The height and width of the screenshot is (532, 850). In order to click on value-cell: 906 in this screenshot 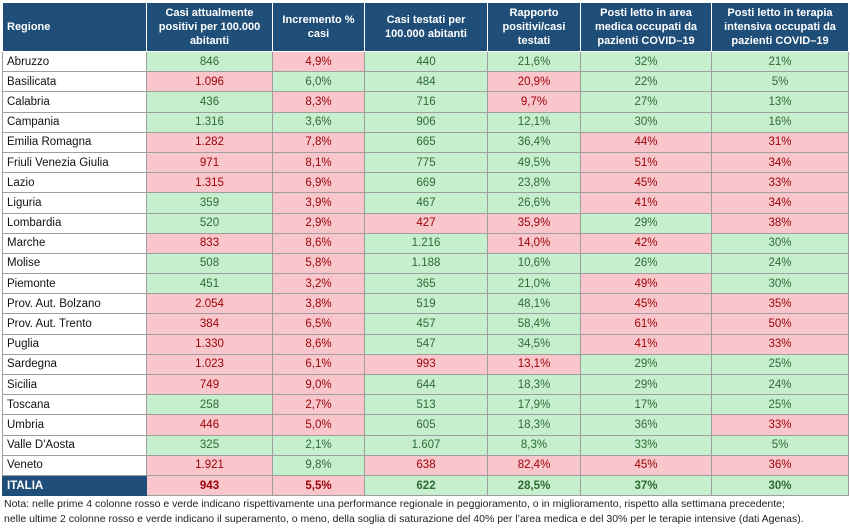, I will do `click(426, 122)`.